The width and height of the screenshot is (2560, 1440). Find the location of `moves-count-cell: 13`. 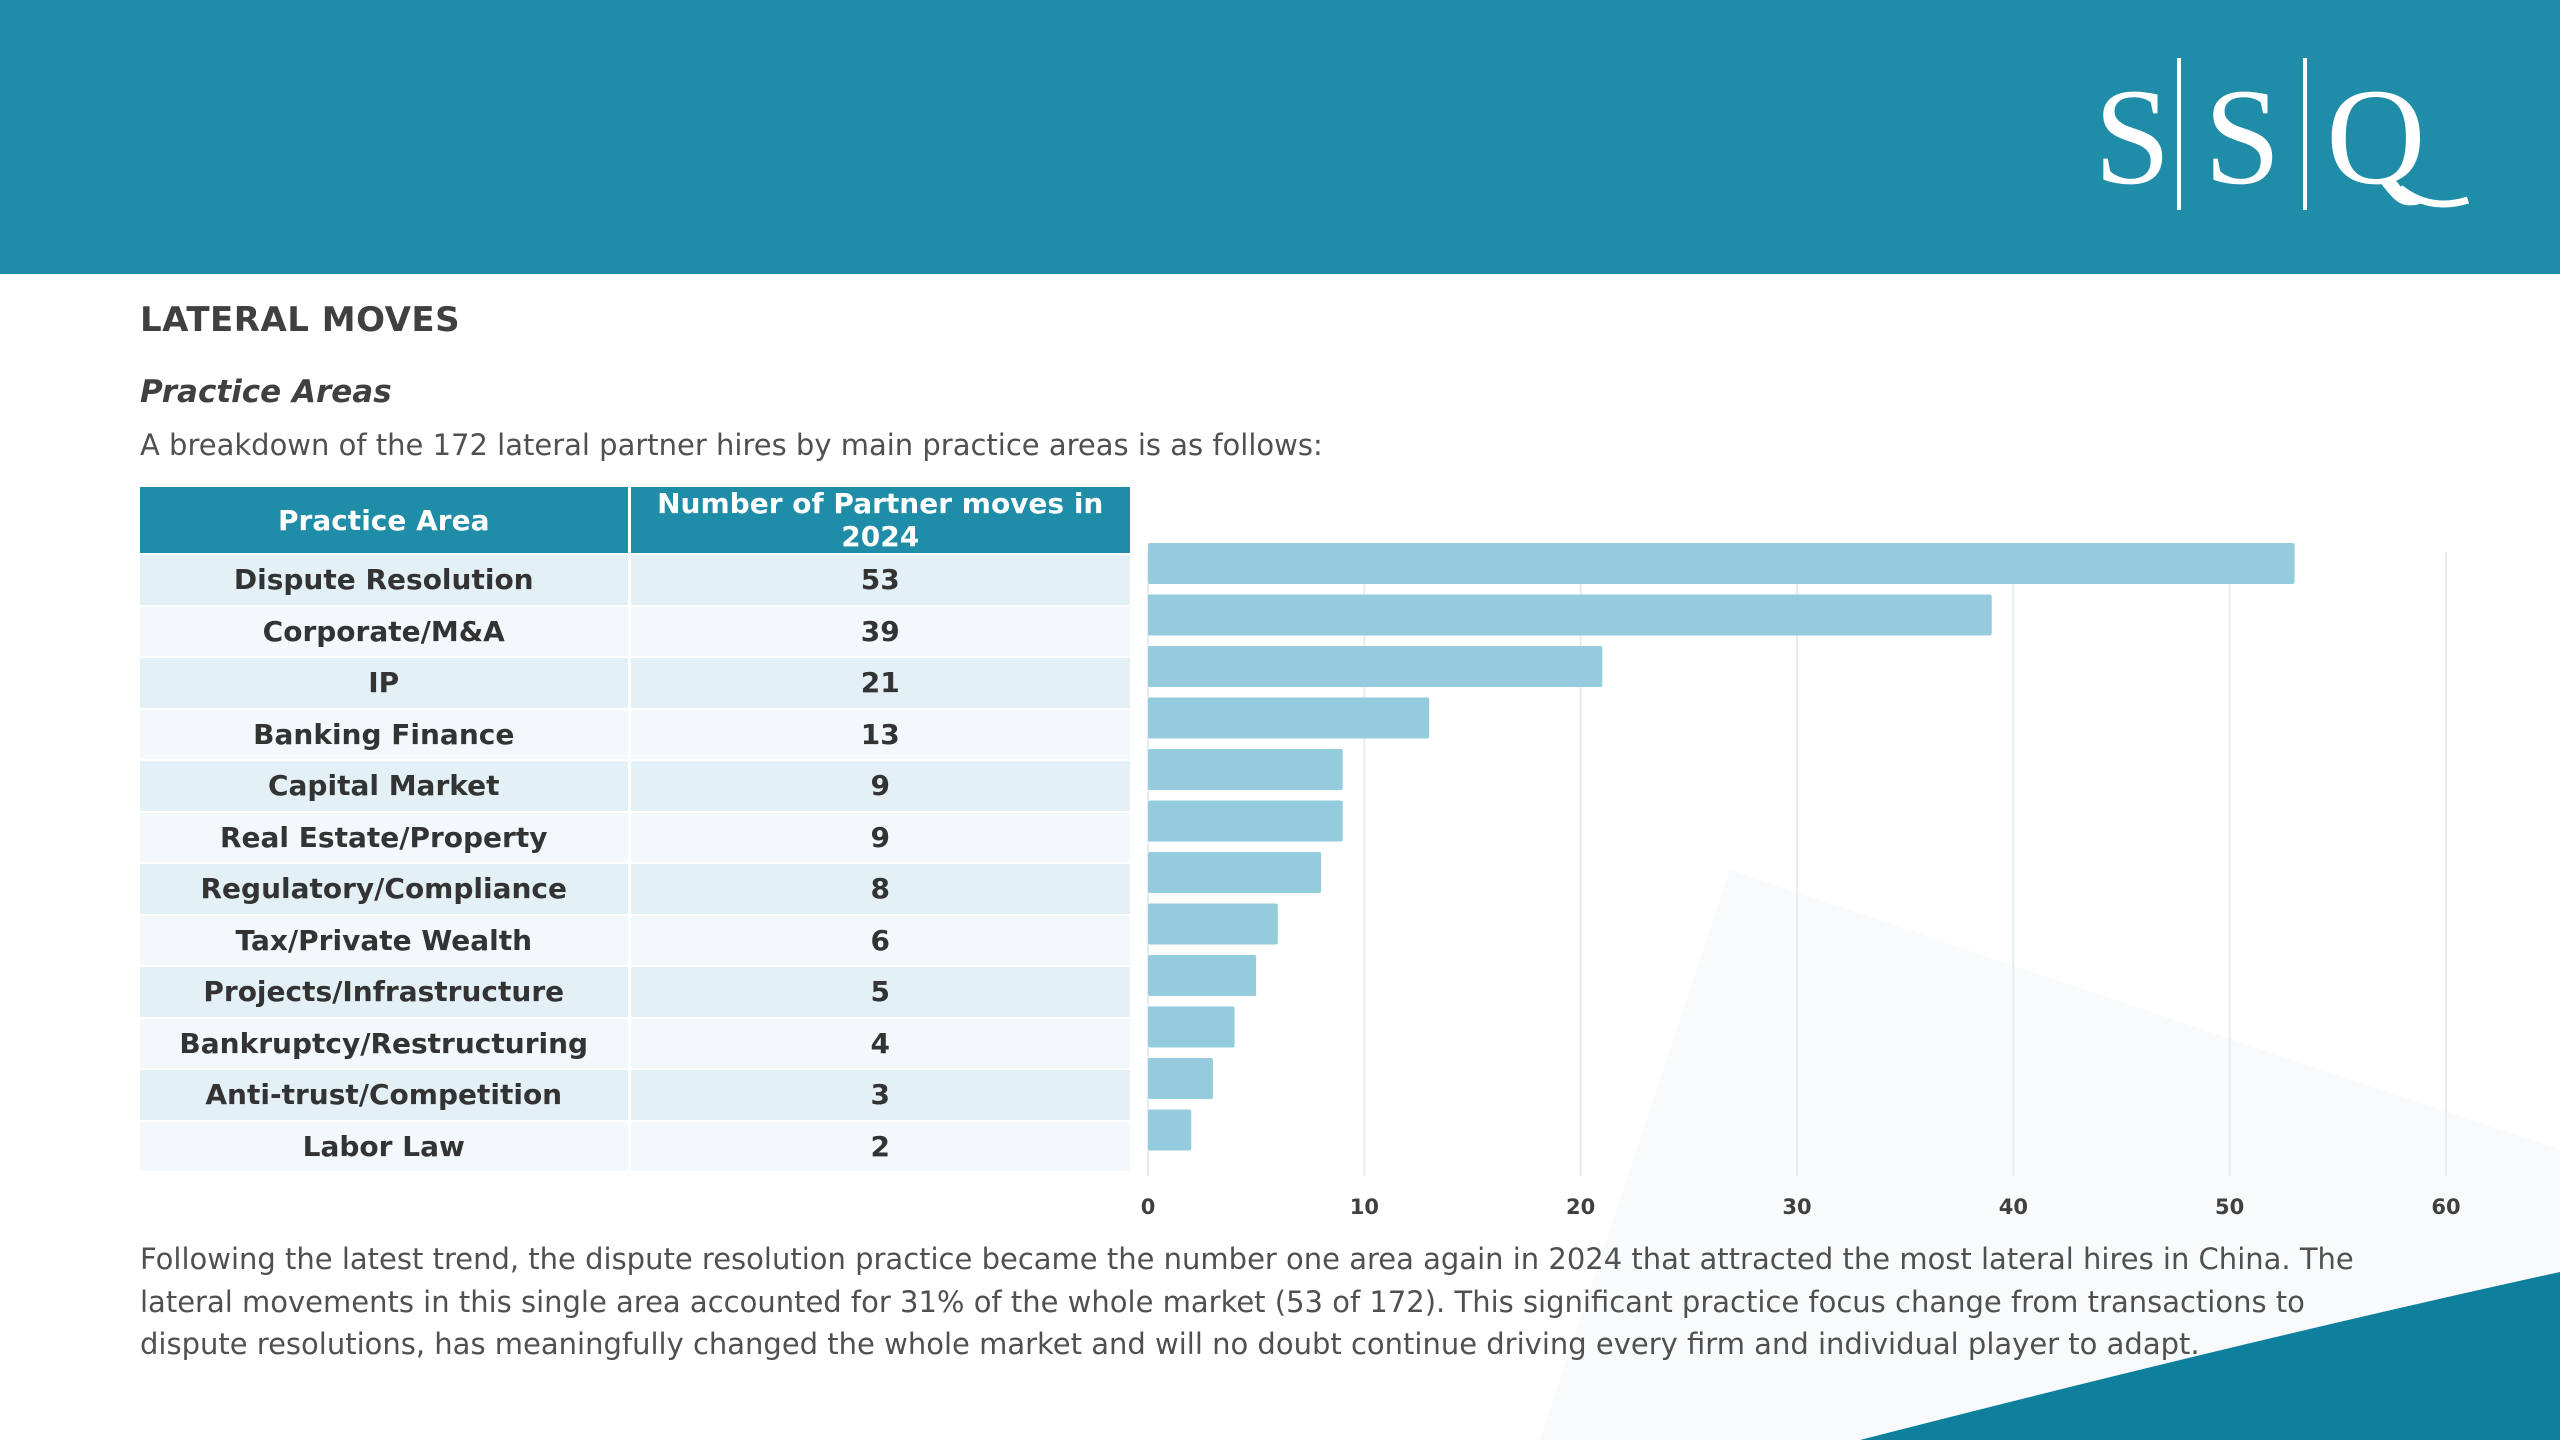

moves-count-cell: 13 is located at coordinates (879, 733).